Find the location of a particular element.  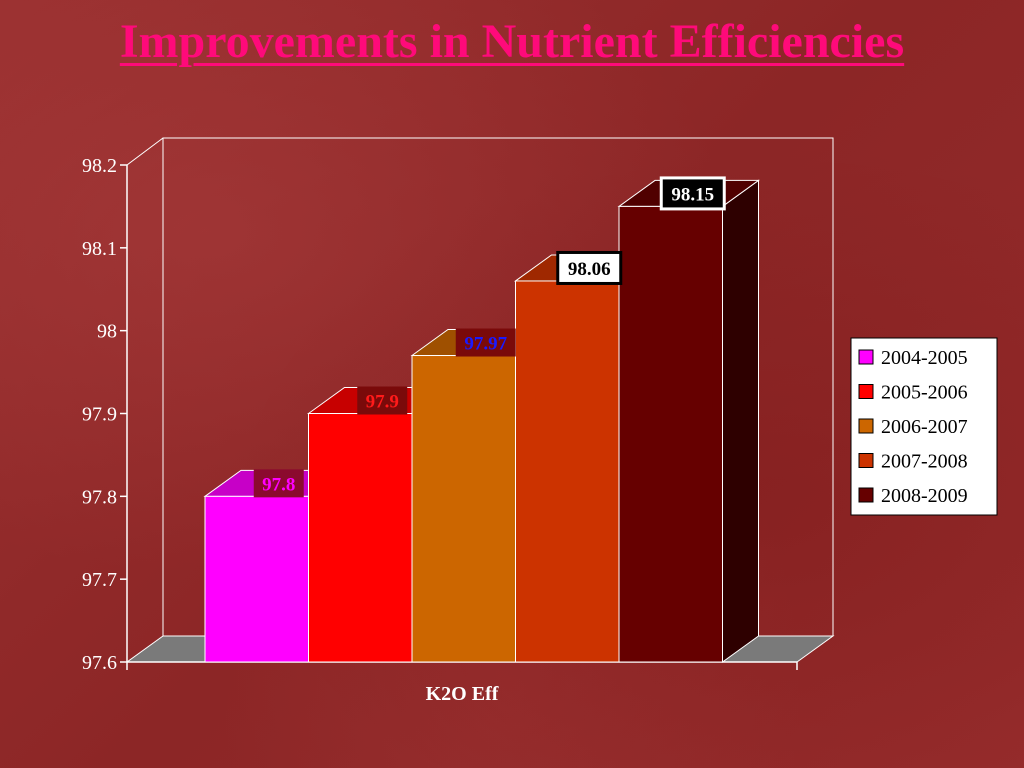

bar-side is located at coordinates (740, 421).